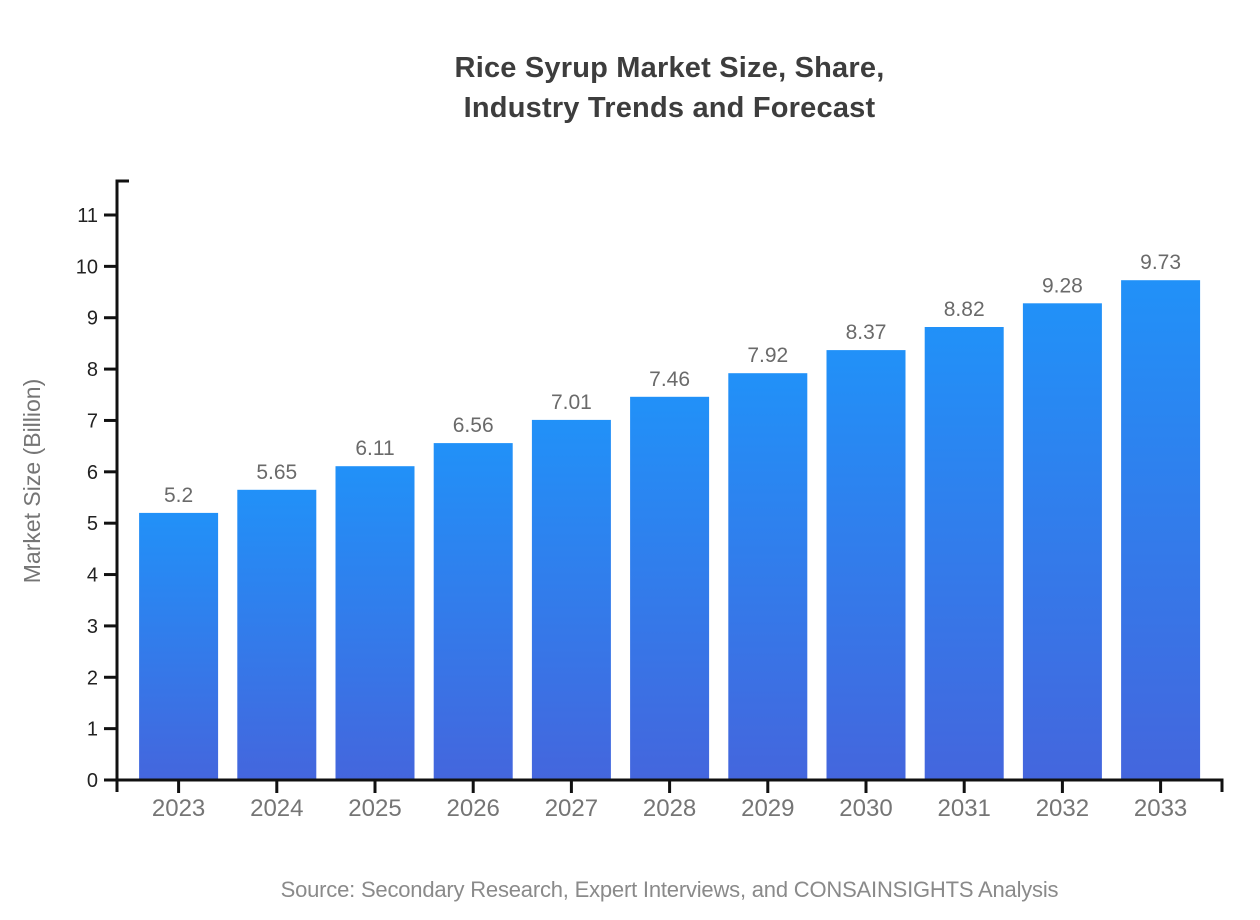 This screenshot has width=1260, height=920. What do you see at coordinates (92, 473) in the screenshot?
I see `y-tick-label: 6` at bounding box center [92, 473].